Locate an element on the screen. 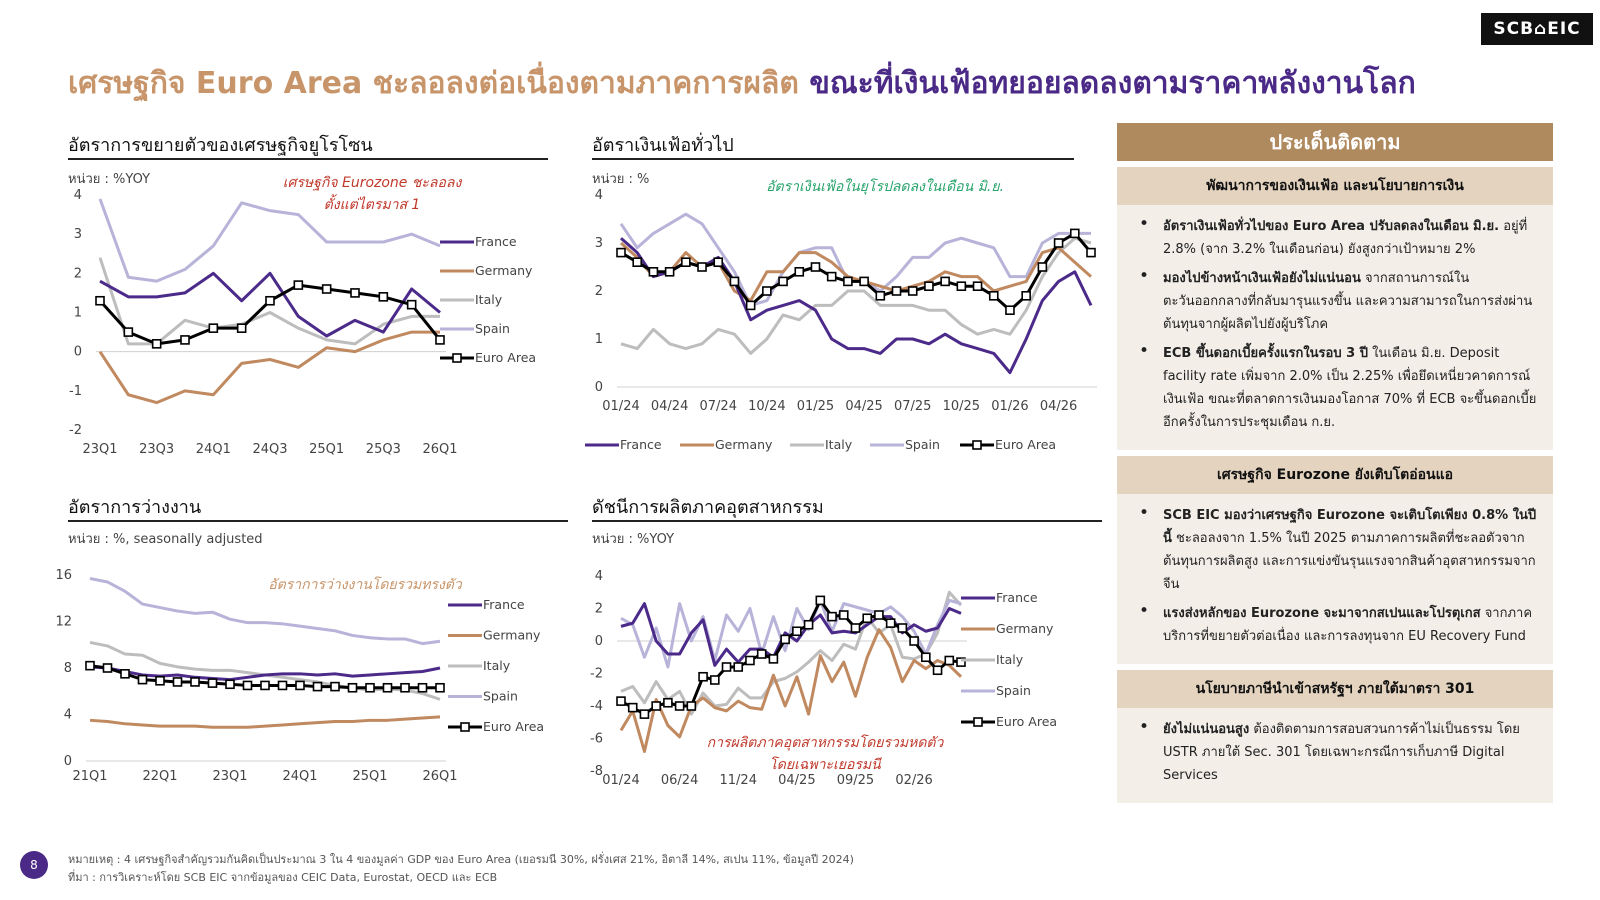 This screenshot has height=900, width=1600. watch-points-header: ประเด็นติดตาม is located at coordinates (1335, 142).